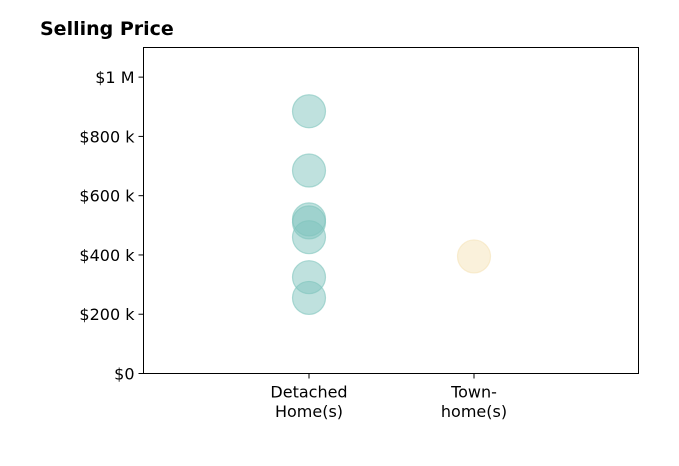 Image resolution: width=679 pixels, height=466 pixels. Describe the element at coordinates (391, 205) in the screenshot. I see `data-points` at that location.